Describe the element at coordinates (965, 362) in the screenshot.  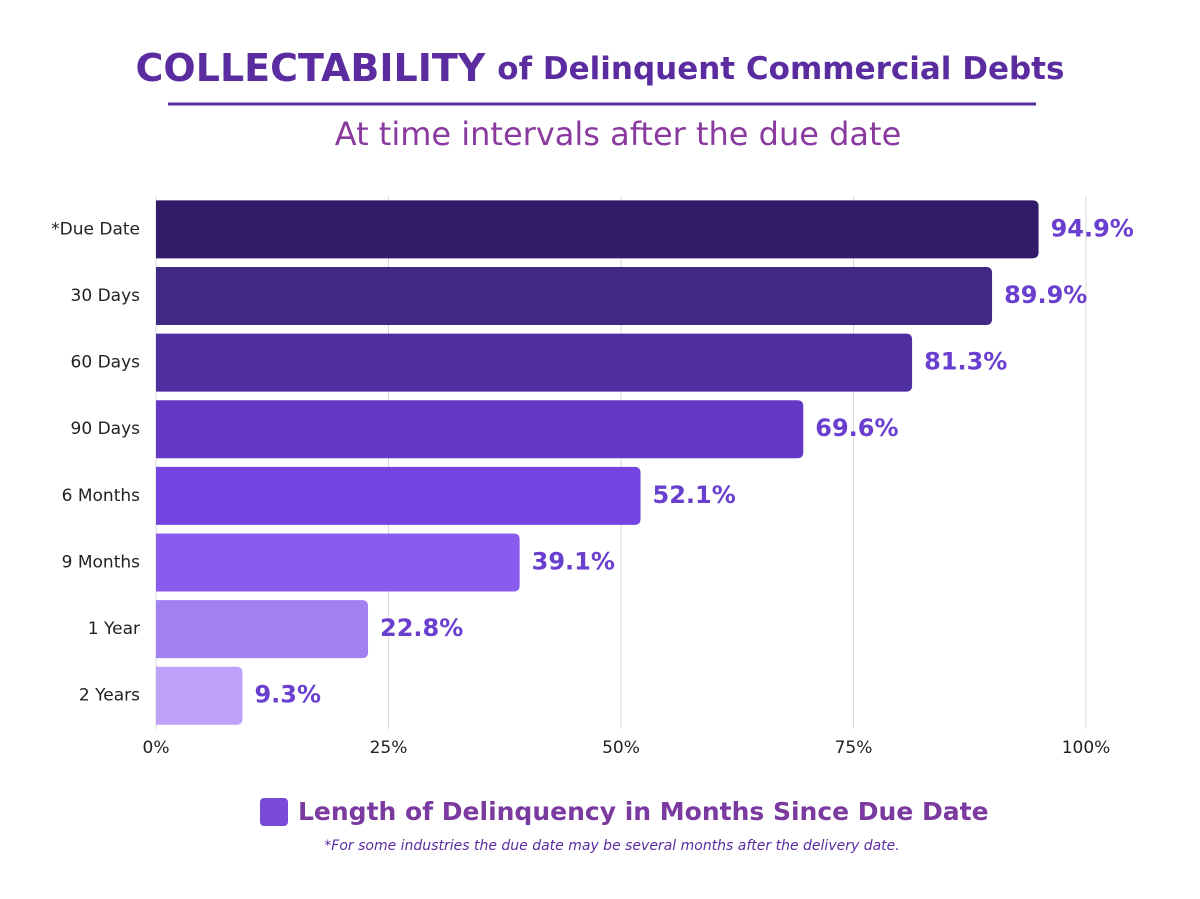
I see `value-label: 81.3%` at that location.